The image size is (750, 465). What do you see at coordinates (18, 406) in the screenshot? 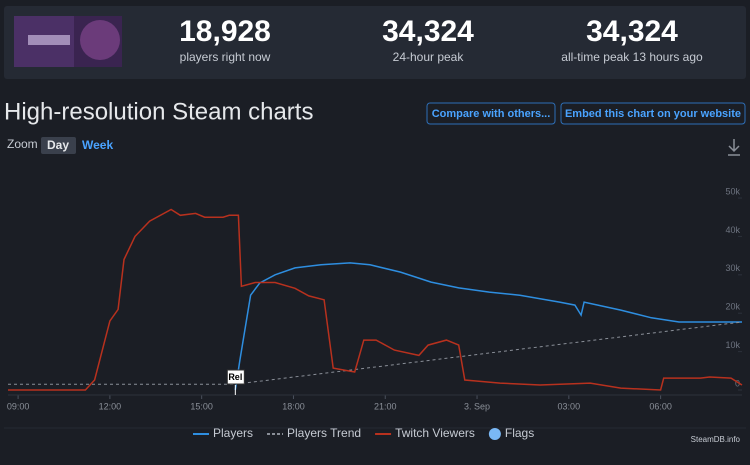
I see `x-tick-label: 09:00` at bounding box center [18, 406].